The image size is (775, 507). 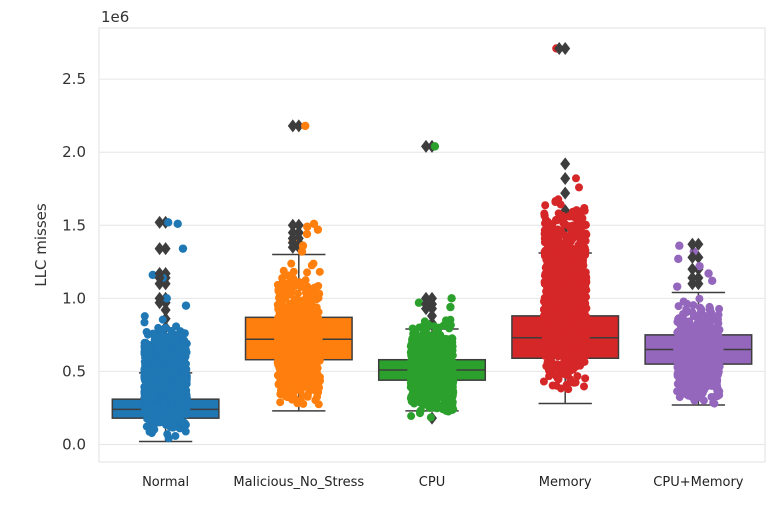 I want to click on category-label: Memory, so click(x=565, y=482).